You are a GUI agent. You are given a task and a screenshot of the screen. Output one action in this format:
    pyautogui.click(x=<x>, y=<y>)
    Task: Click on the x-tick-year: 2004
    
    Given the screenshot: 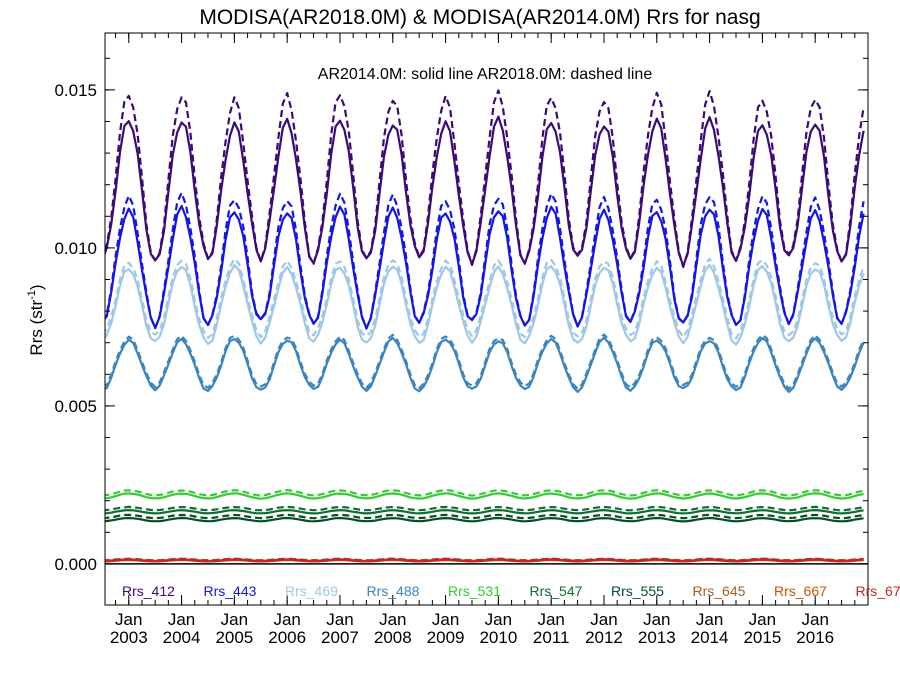 What is the action you would take?
    pyautogui.click(x=182, y=637)
    